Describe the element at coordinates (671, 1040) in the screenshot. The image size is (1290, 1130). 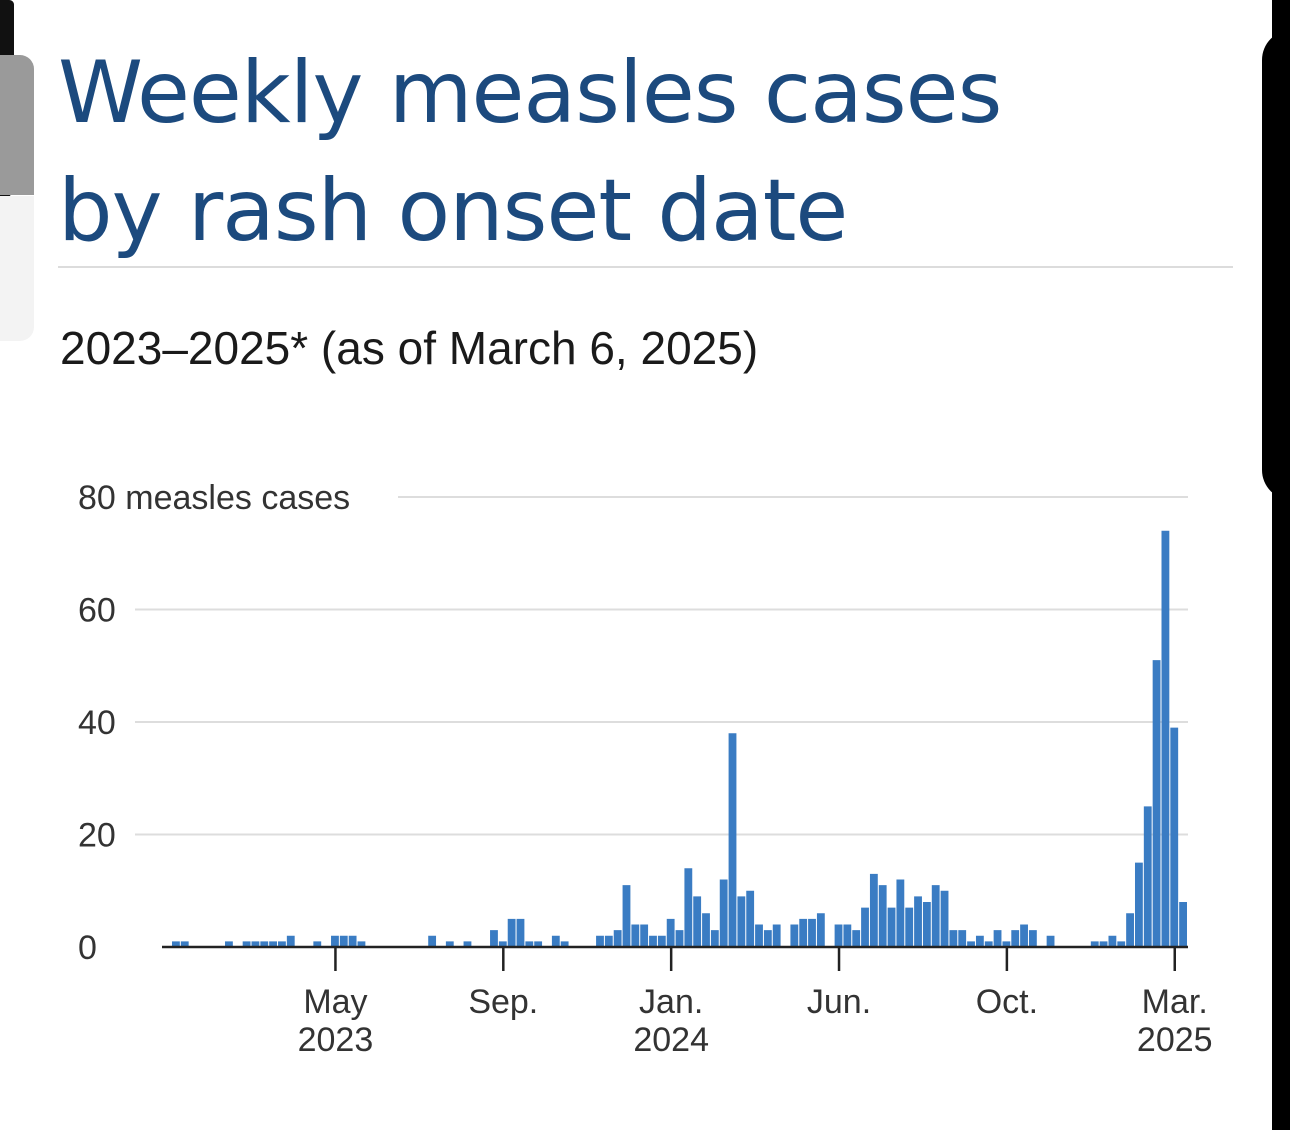
I see `x-tick-year-label: 2024` at that location.